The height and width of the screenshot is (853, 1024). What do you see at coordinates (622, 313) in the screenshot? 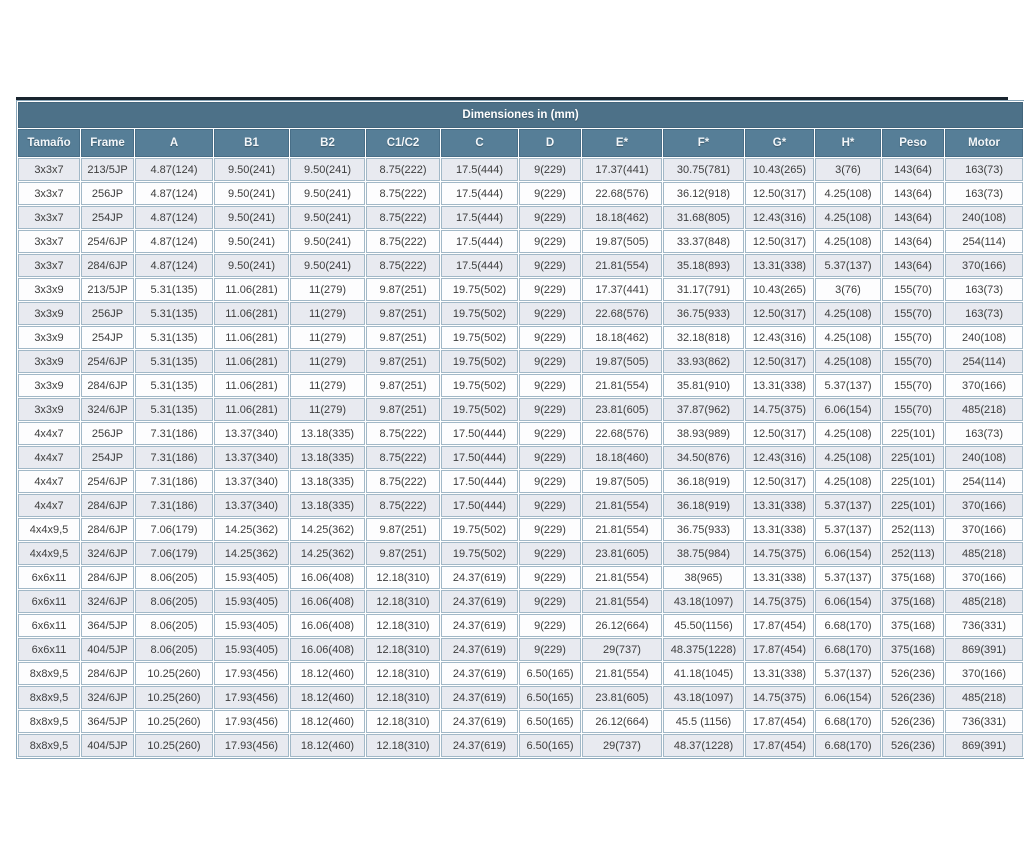
I see `cell: 22.68(576)` at bounding box center [622, 313].